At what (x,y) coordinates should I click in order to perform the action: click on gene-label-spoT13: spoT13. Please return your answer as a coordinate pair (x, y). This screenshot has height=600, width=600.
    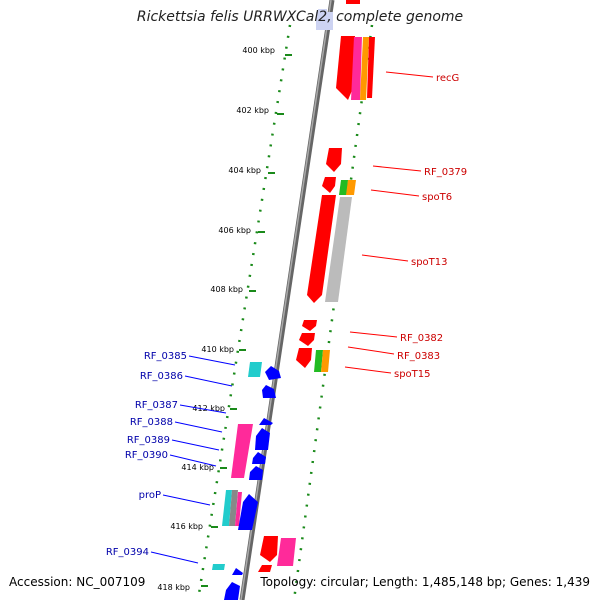
    Looking at the image, I should click on (429, 262).